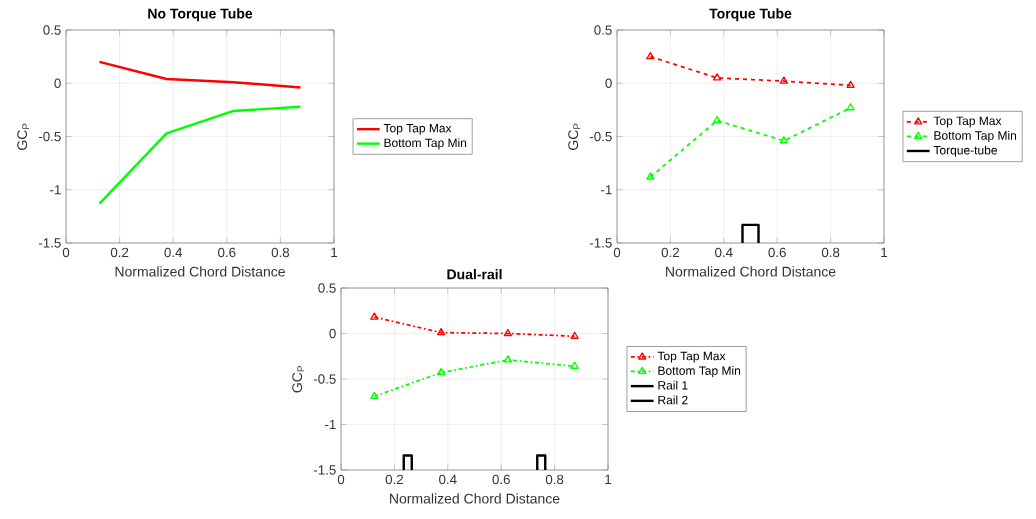 This screenshot has width=1036, height=519. Describe the element at coordinates (673, 385) in the screenshot. I see `legend-label: Rail 1` at that location.